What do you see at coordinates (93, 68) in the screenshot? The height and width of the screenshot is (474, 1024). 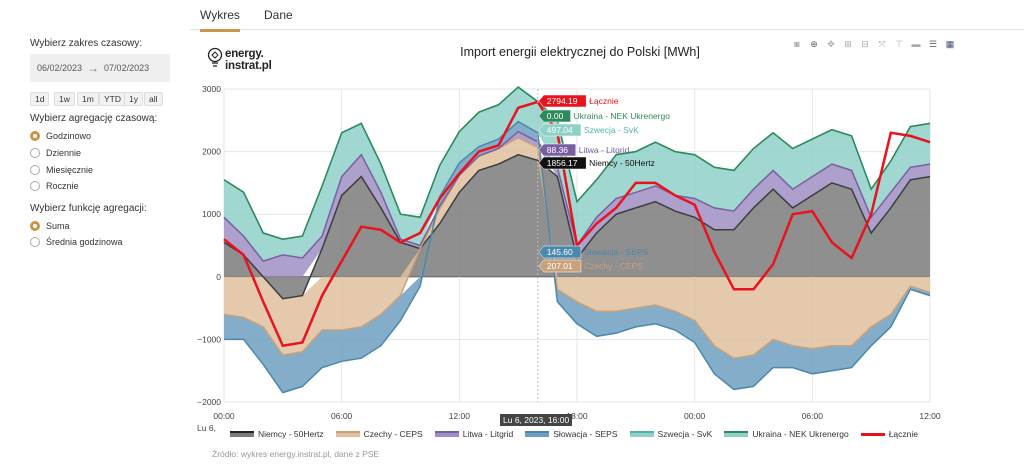 I see `arrow-right-icon: →` at bounding box center [93, 68].